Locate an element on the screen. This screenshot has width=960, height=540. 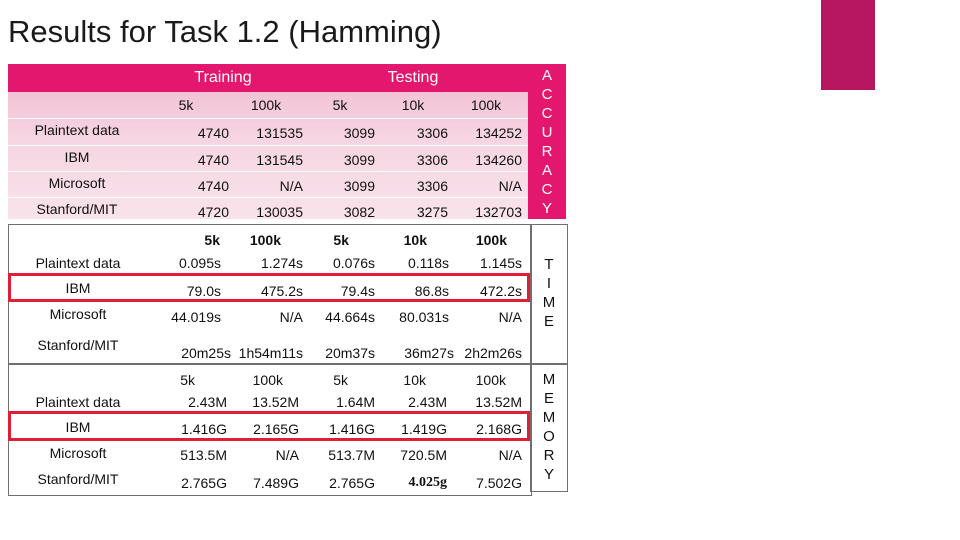
table-cell: 1.419G is located at coordinates (424, 429).